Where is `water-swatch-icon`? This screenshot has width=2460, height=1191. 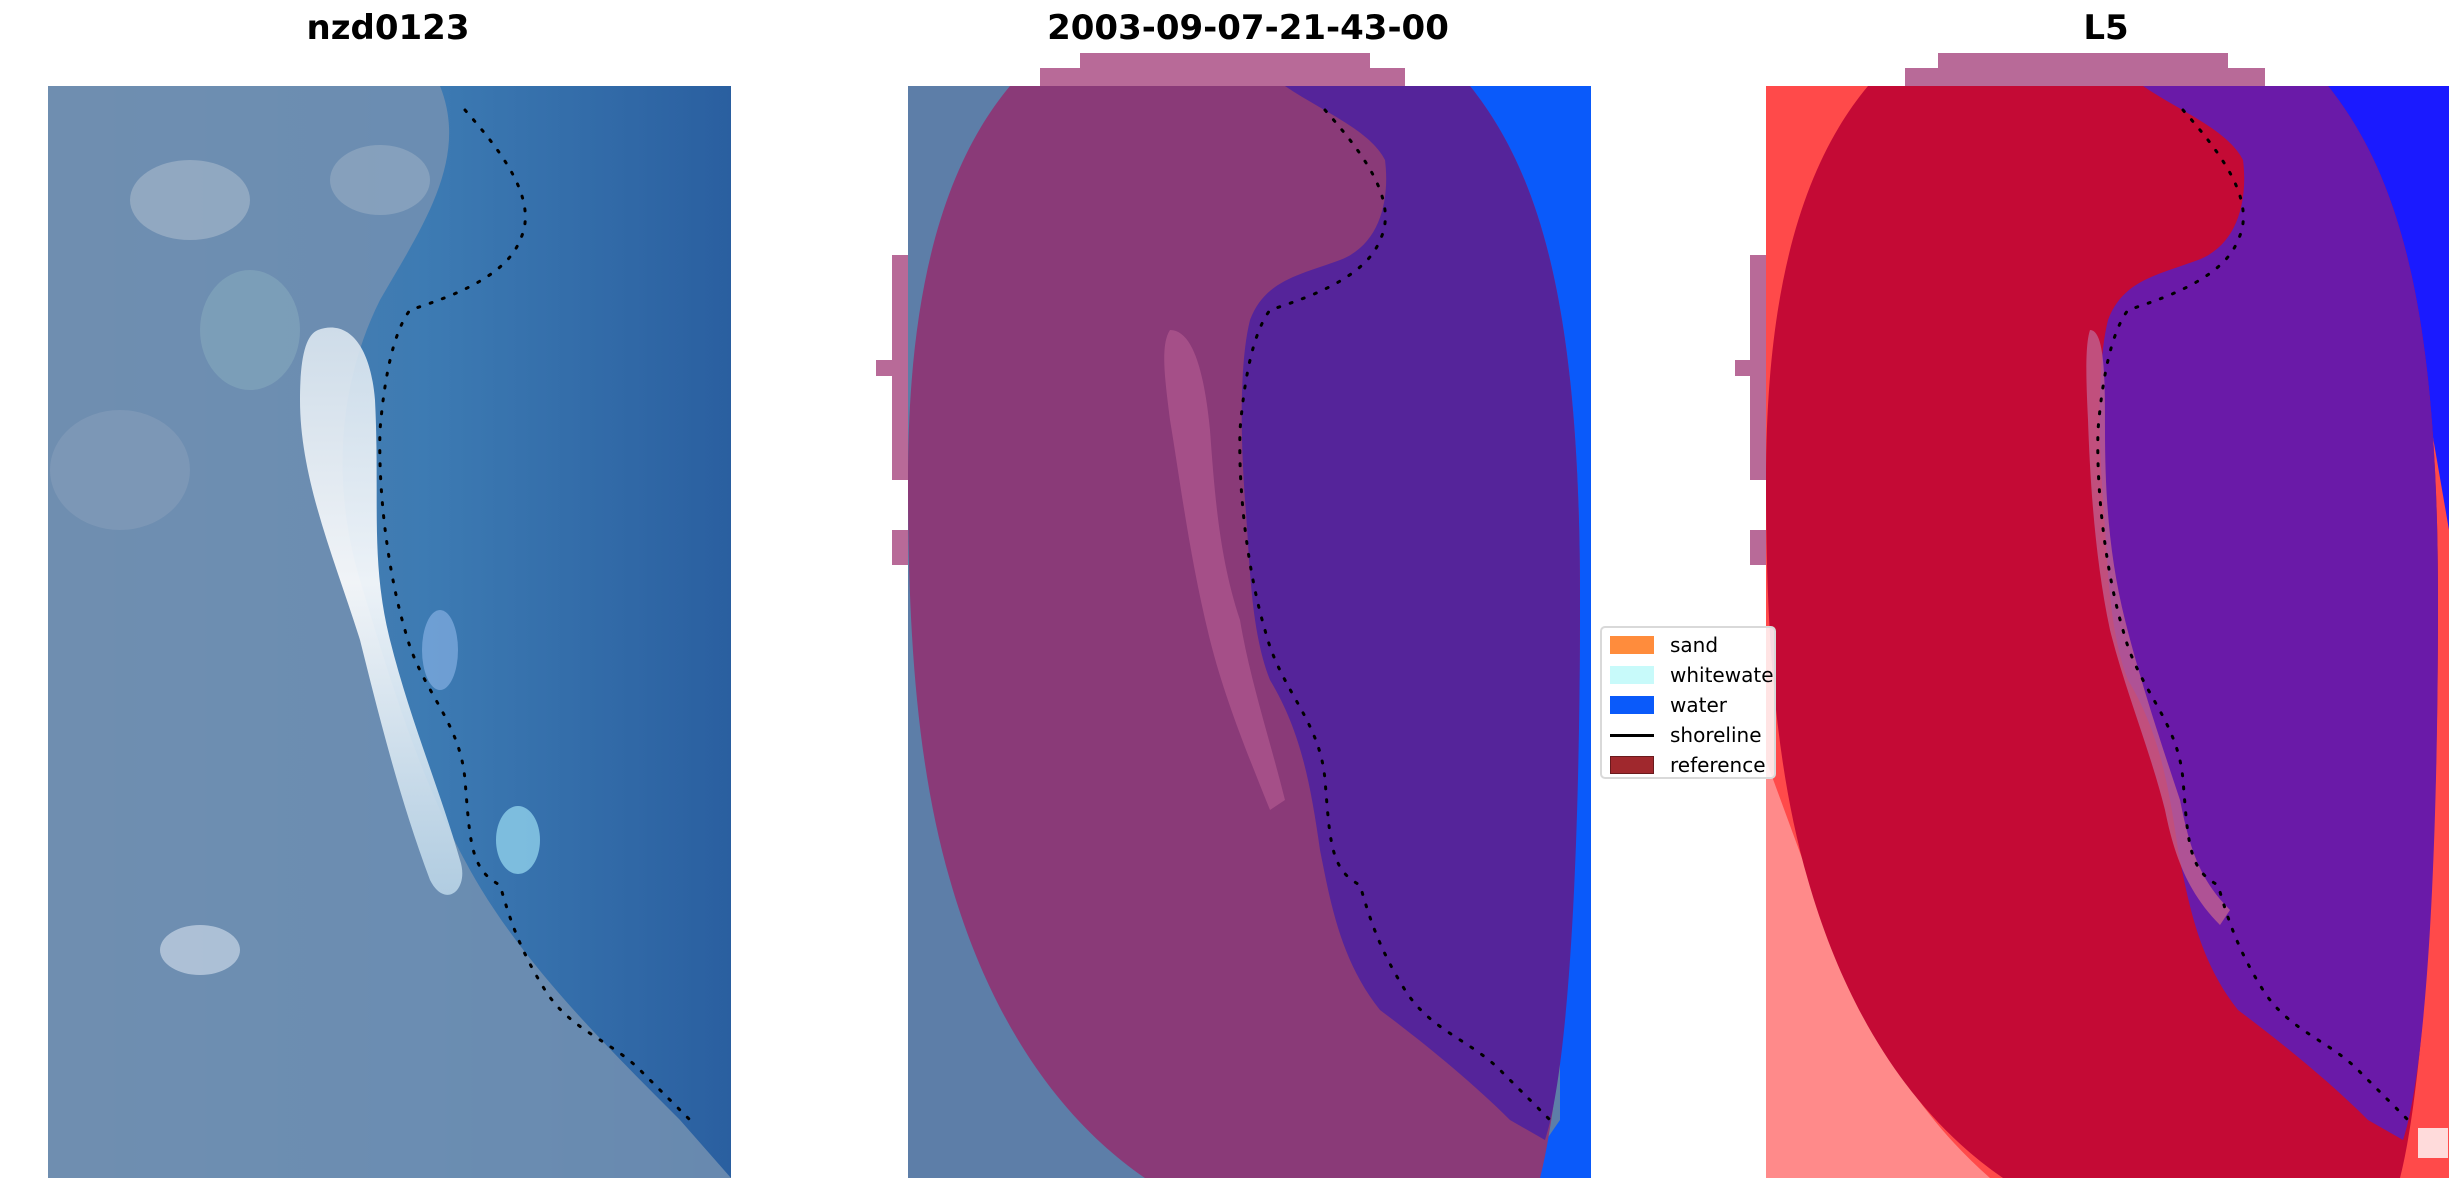
water-swatch-icon is located at coordinates (1632, 705).